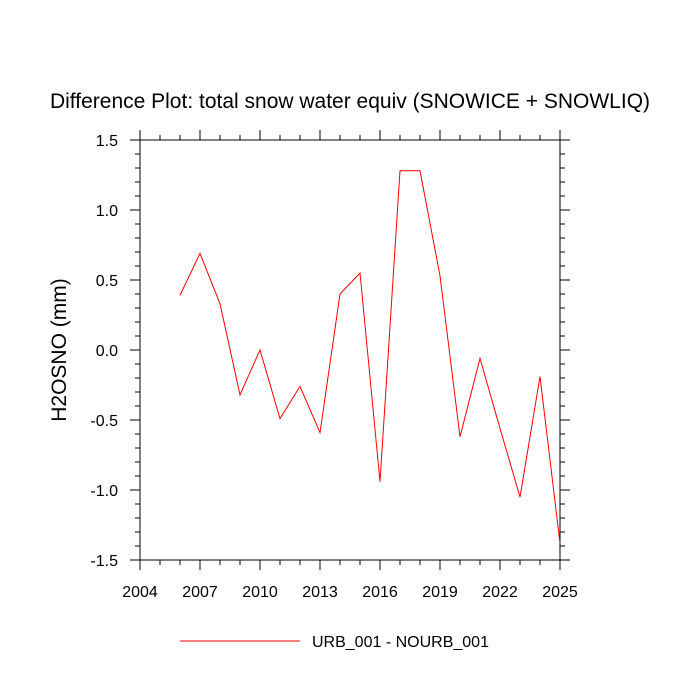 Image resolution: width=700 pixels, height=700 pixels. What do you see at coordinates (104, 421) in the screenshot?
I see `y-tick-label: -0.5` at bounding box center [104, 421].